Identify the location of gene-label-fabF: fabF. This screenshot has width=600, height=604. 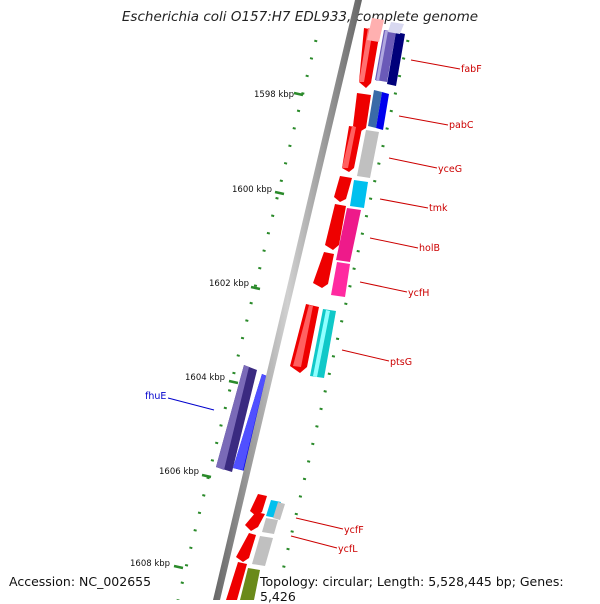
(471, 69).